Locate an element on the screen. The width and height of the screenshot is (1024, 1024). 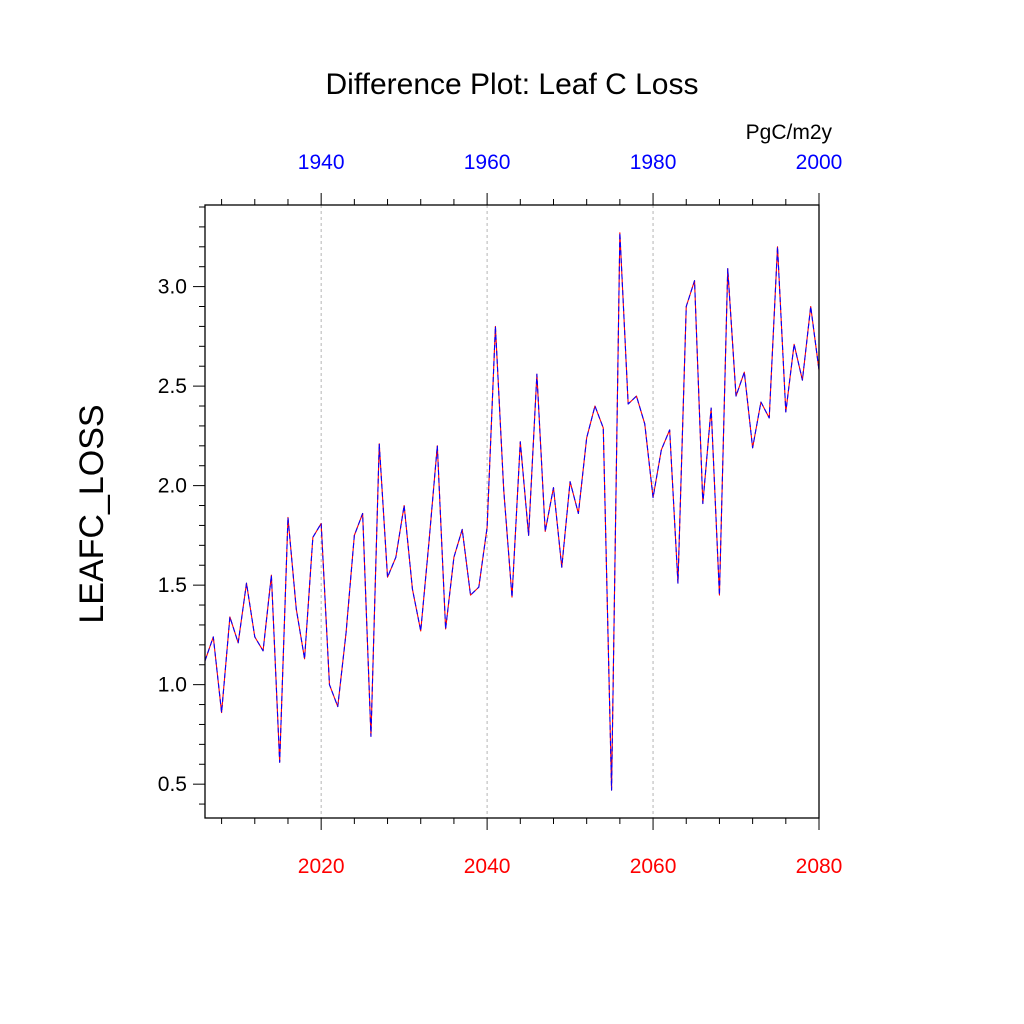
y-tick-label: 3.0 is located at coordinates (172, 287).